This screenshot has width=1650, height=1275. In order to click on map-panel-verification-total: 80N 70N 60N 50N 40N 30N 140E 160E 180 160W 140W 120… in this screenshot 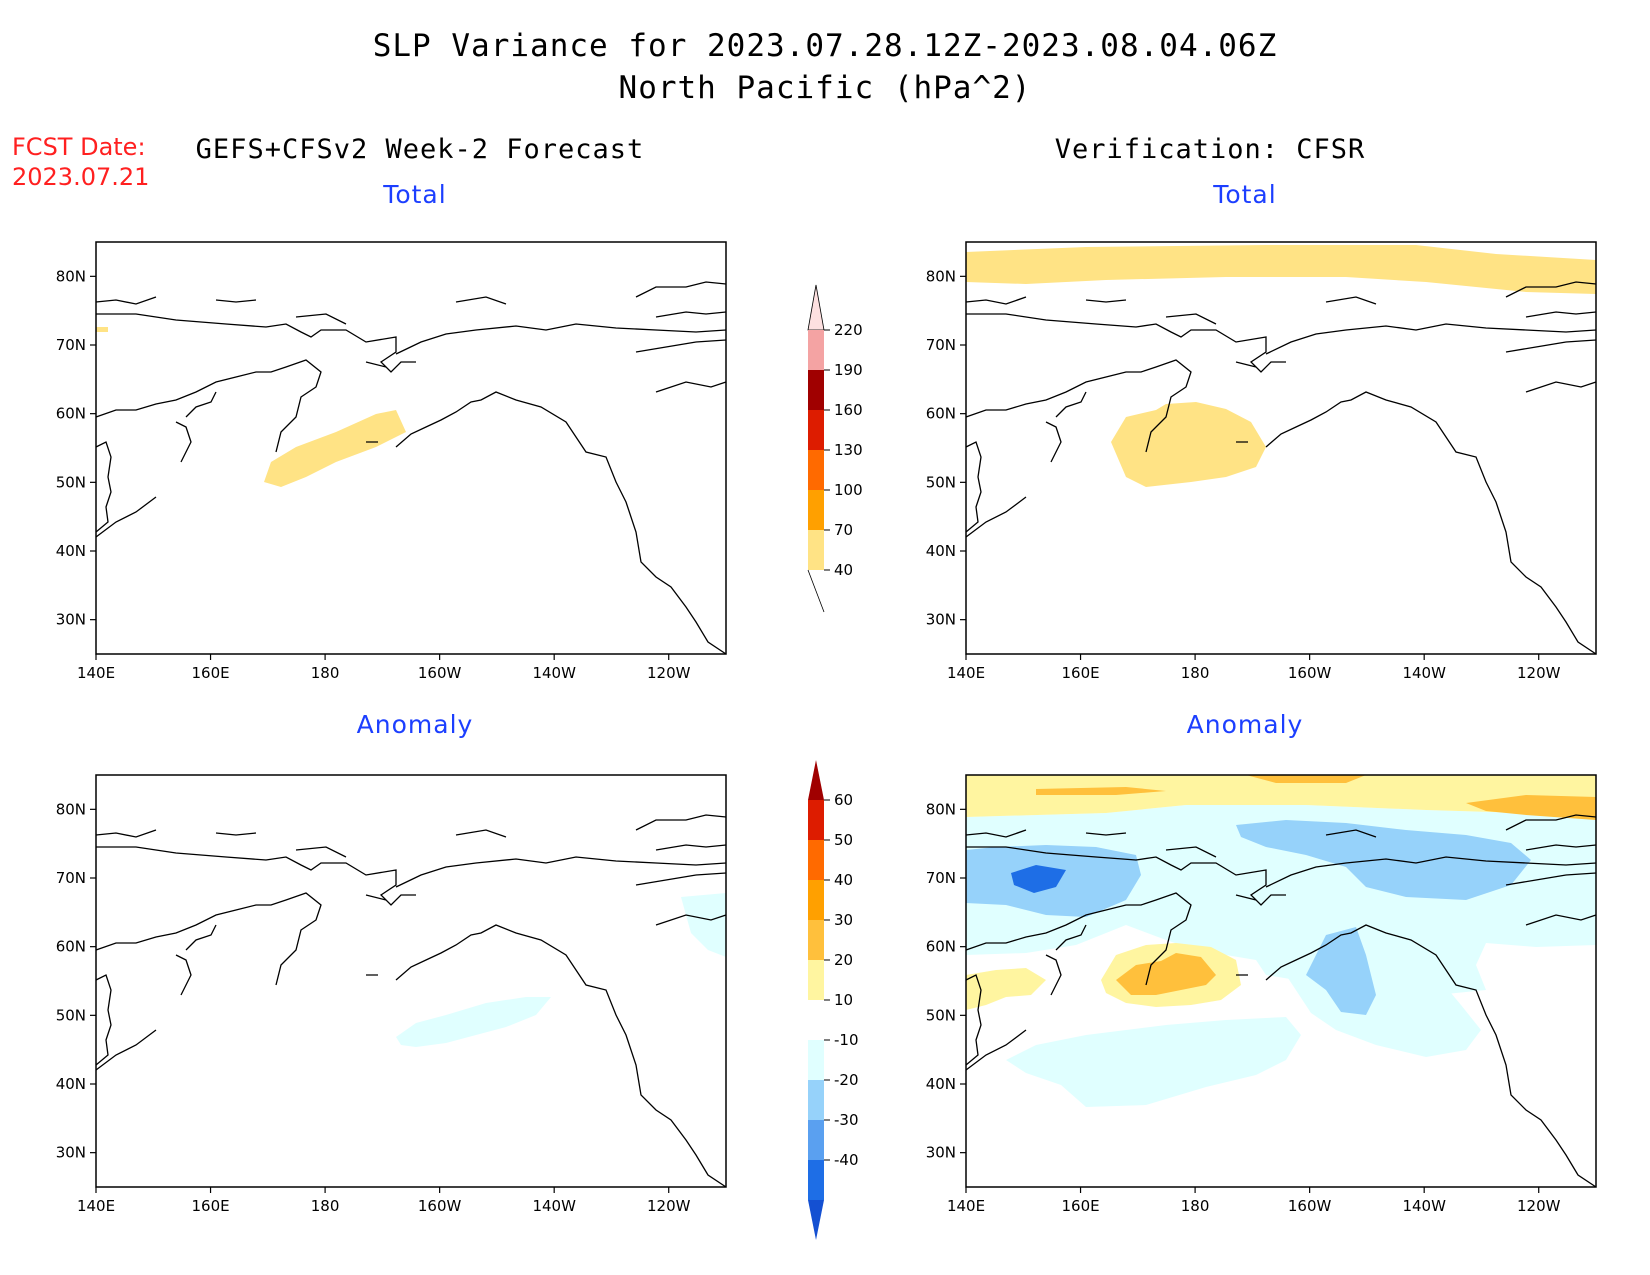, I will do `click(1261, 461)`.